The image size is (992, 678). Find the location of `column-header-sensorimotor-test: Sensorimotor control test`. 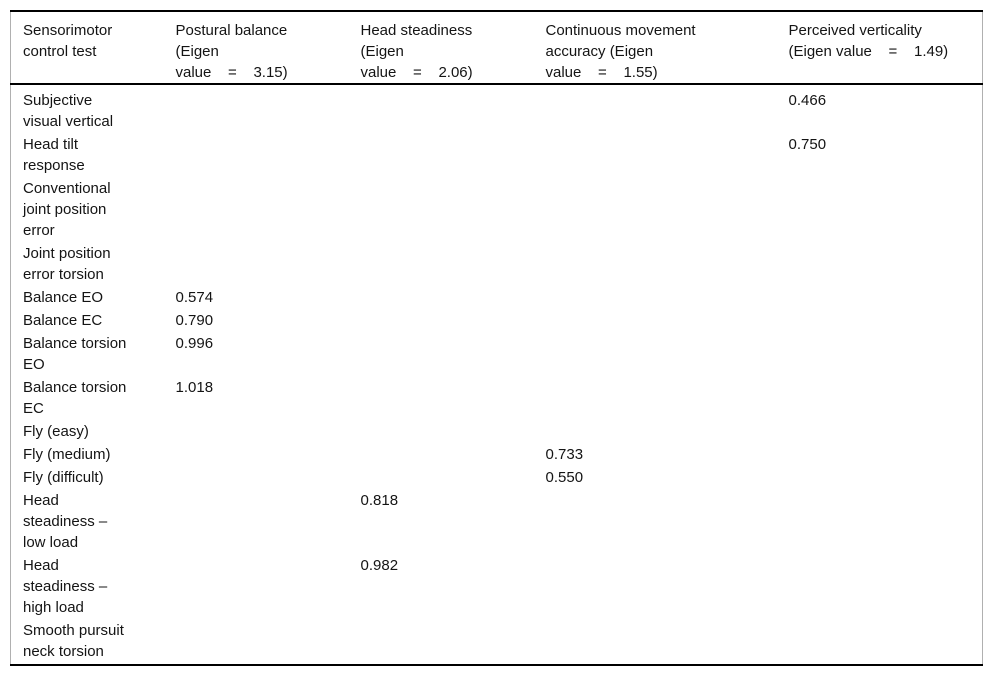

column-header-sensorimotor-test: Sensorimotor control test is located at coordinates (93, 48).